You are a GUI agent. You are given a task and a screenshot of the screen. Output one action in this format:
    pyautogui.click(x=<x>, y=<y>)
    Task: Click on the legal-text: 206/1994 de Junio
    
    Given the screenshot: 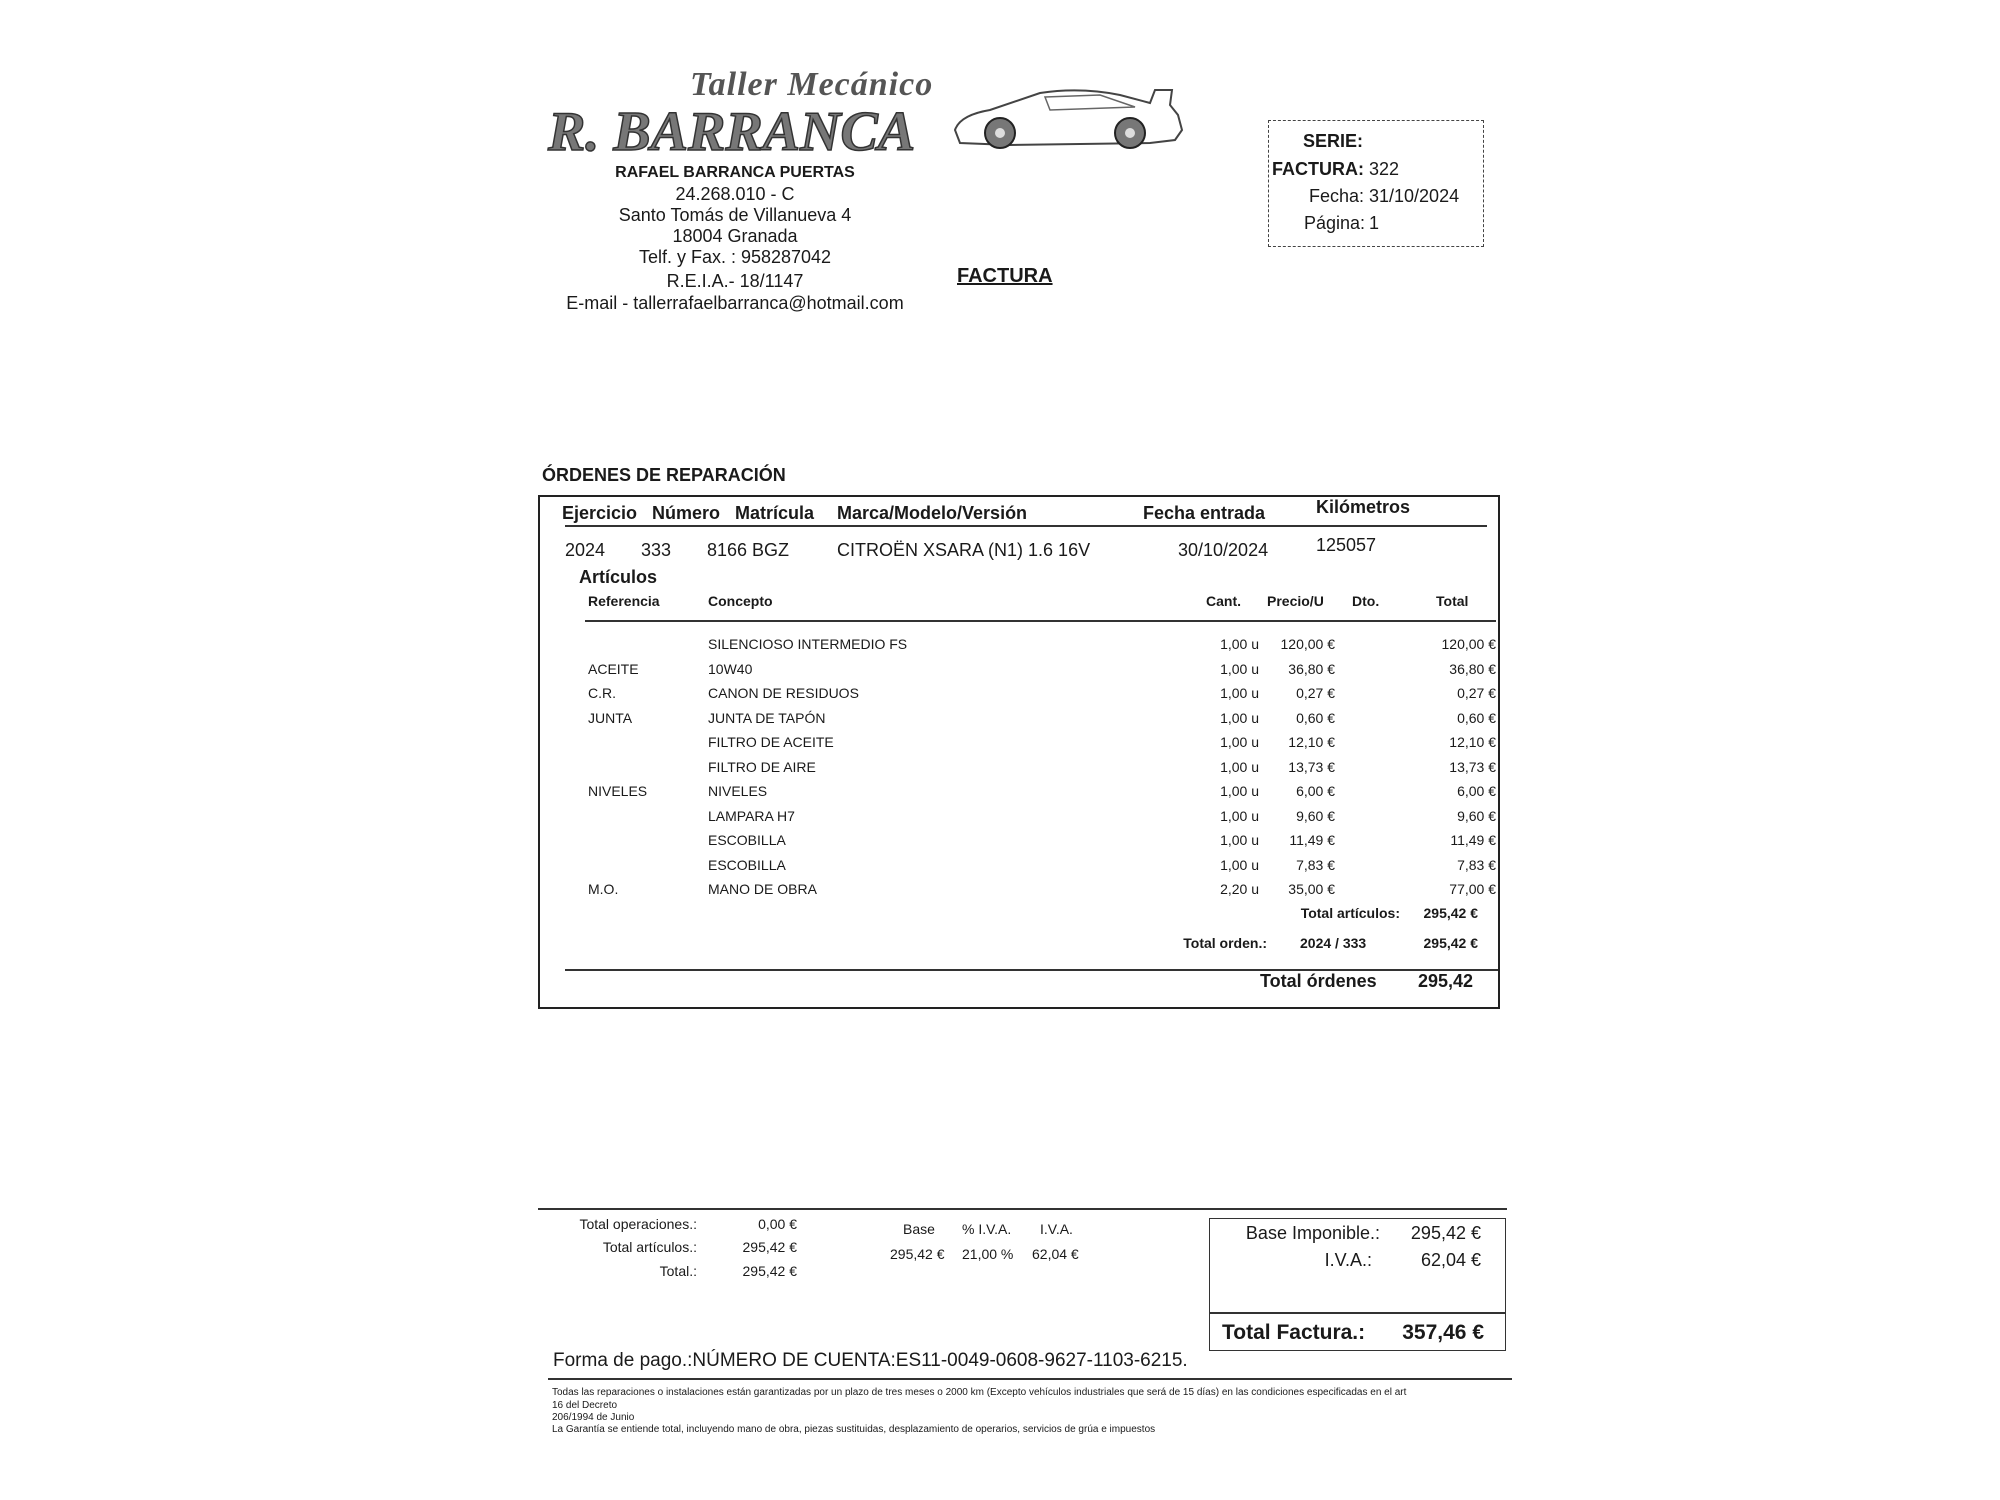 What is the action you would take?
    pyautogui.click(x=593, y=1417)
    